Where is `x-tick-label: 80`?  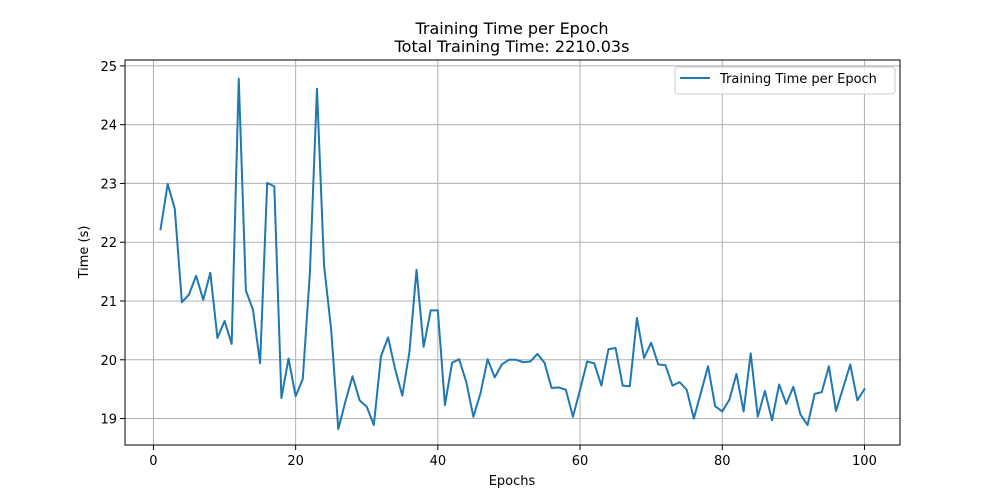 x-tick-label: 80 is located at coordinates (722, 461).